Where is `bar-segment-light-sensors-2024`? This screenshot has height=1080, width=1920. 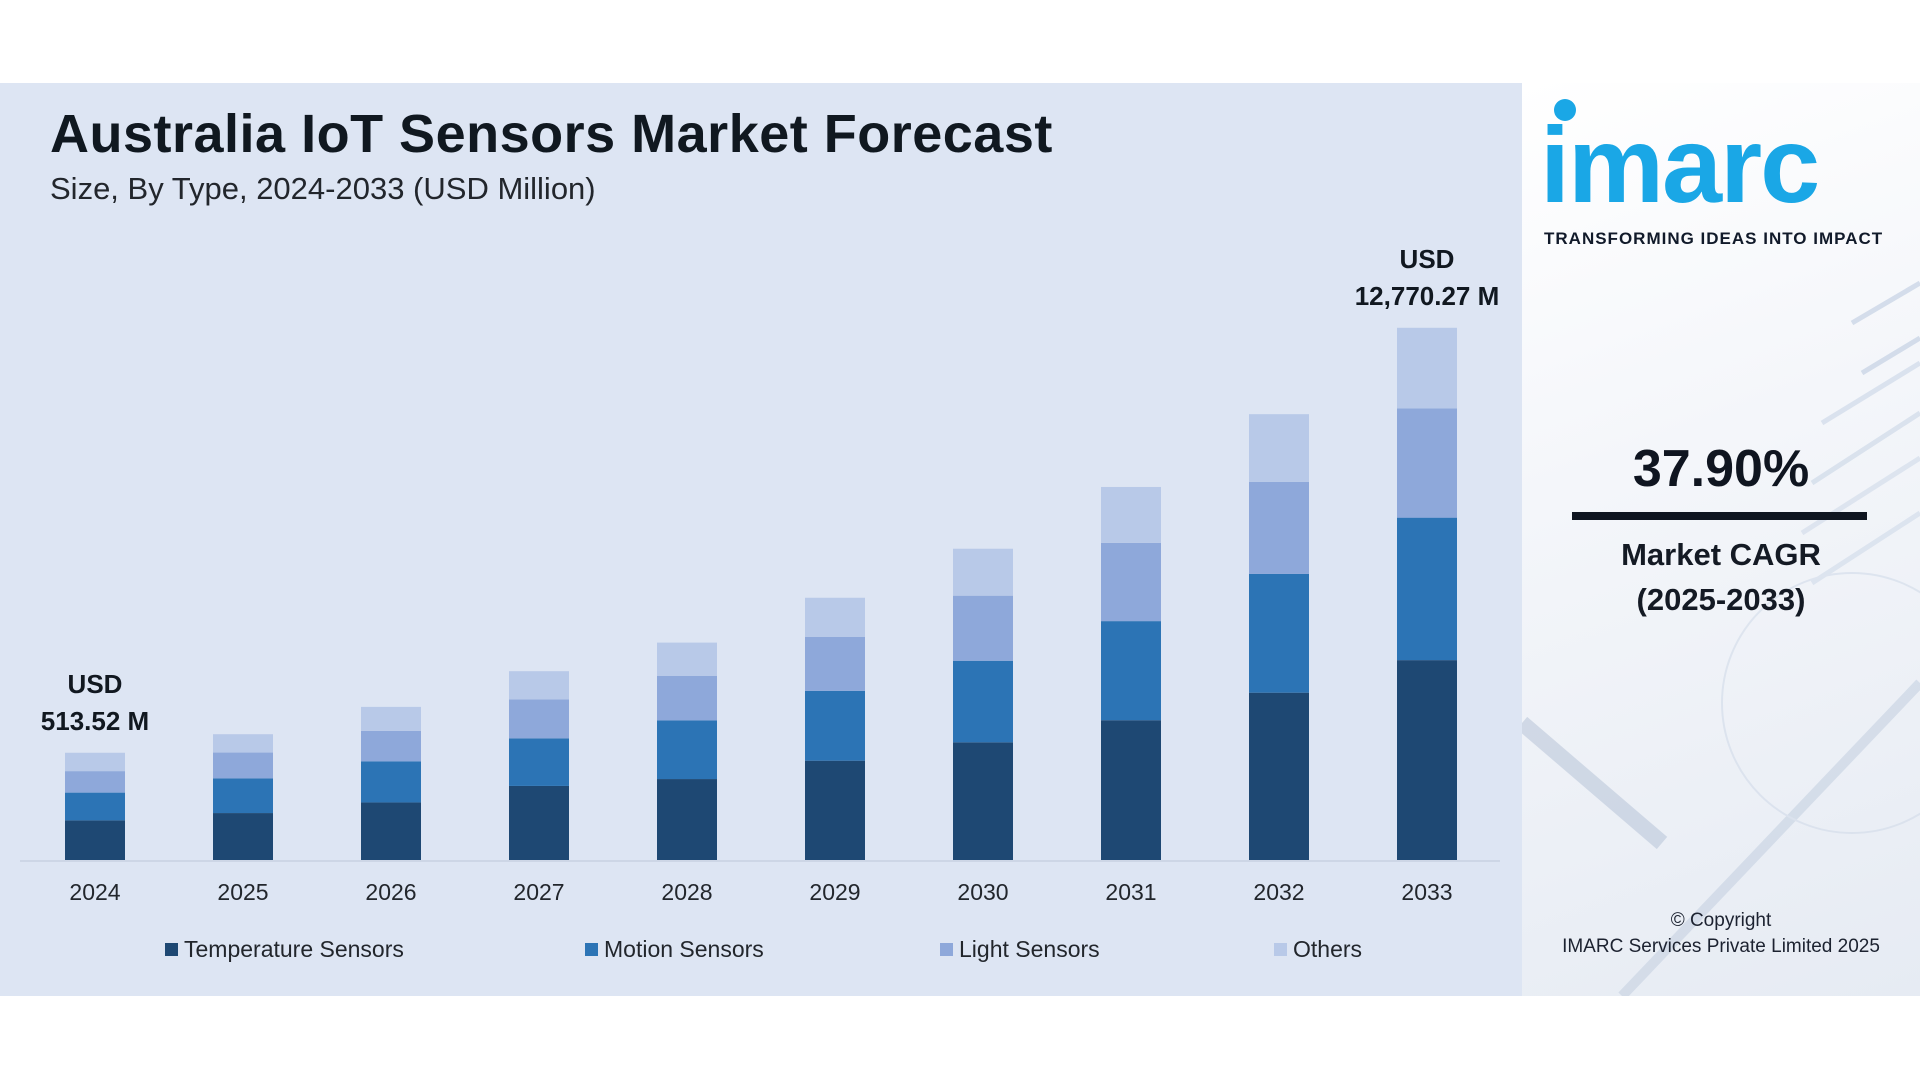 bar-segment-light-sensors-2024 is located at coordinates (95, 781).